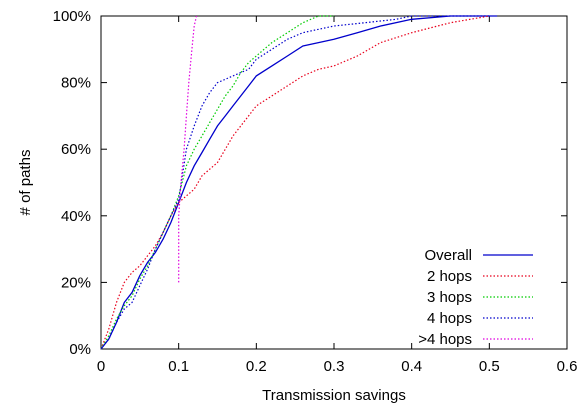 The height and width of the screenshot is (408, 578). I want to click on x-tick-label: 0.2, so click(256, 366).